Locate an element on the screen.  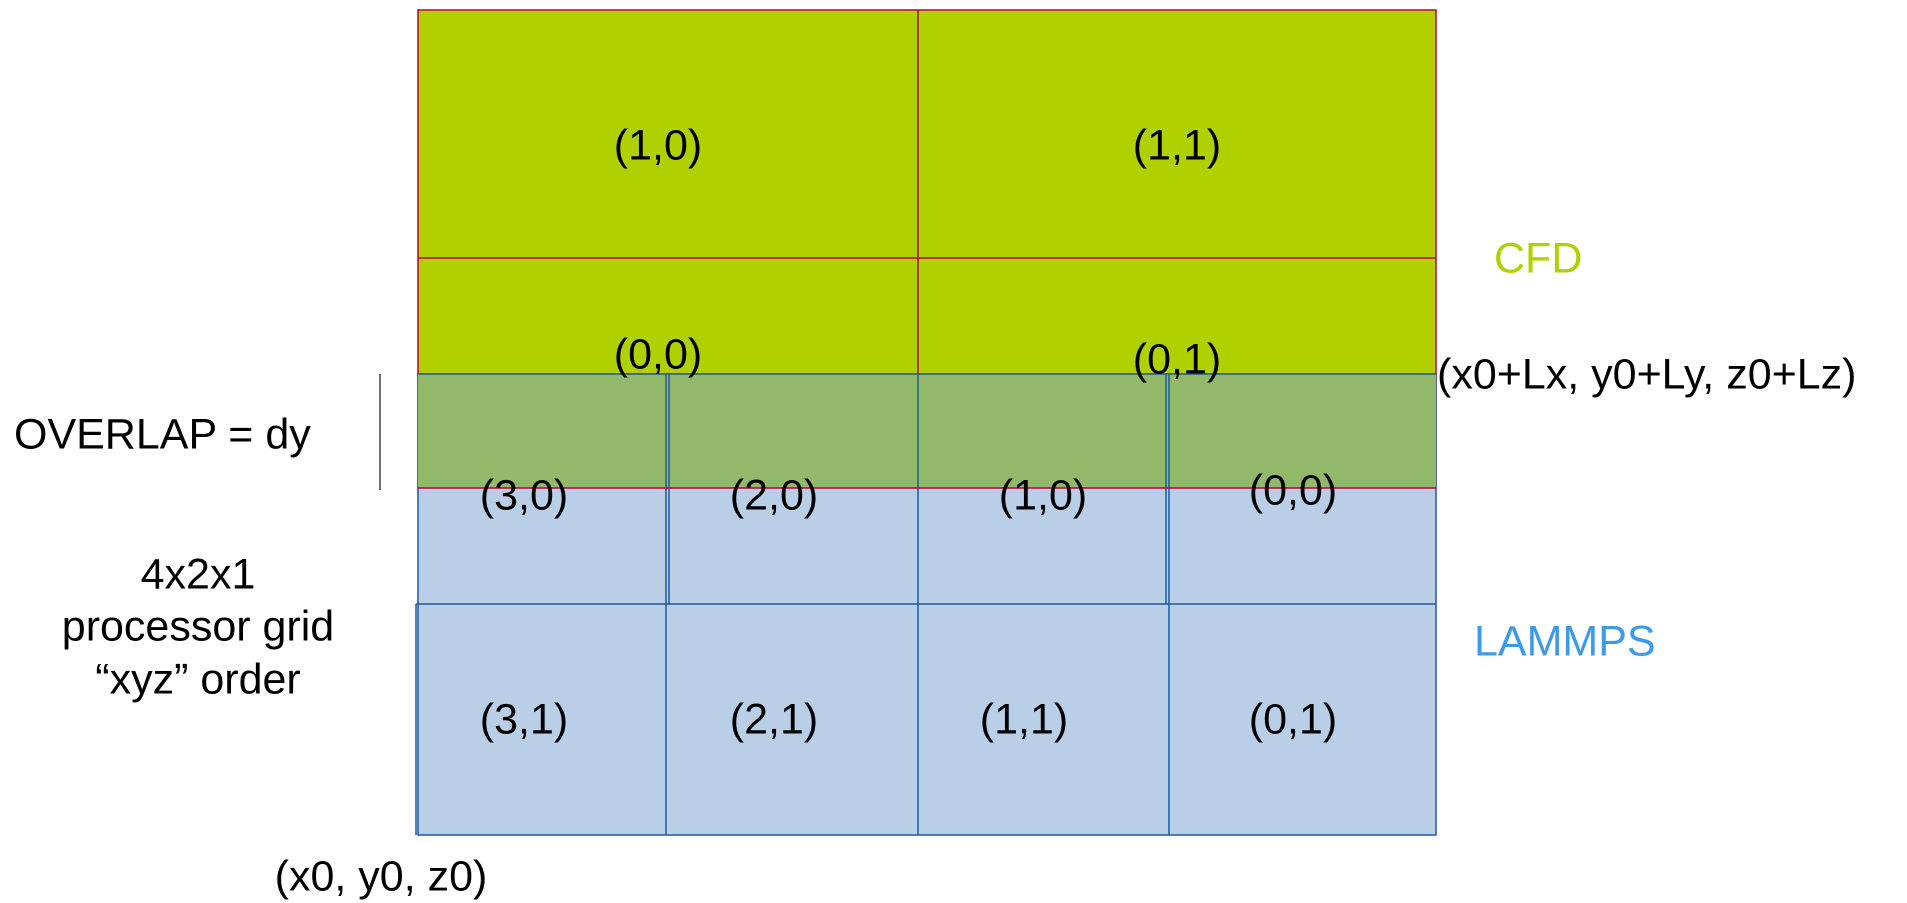
lammps-cell-label: (3,0) is located at coordinates (524, 495).